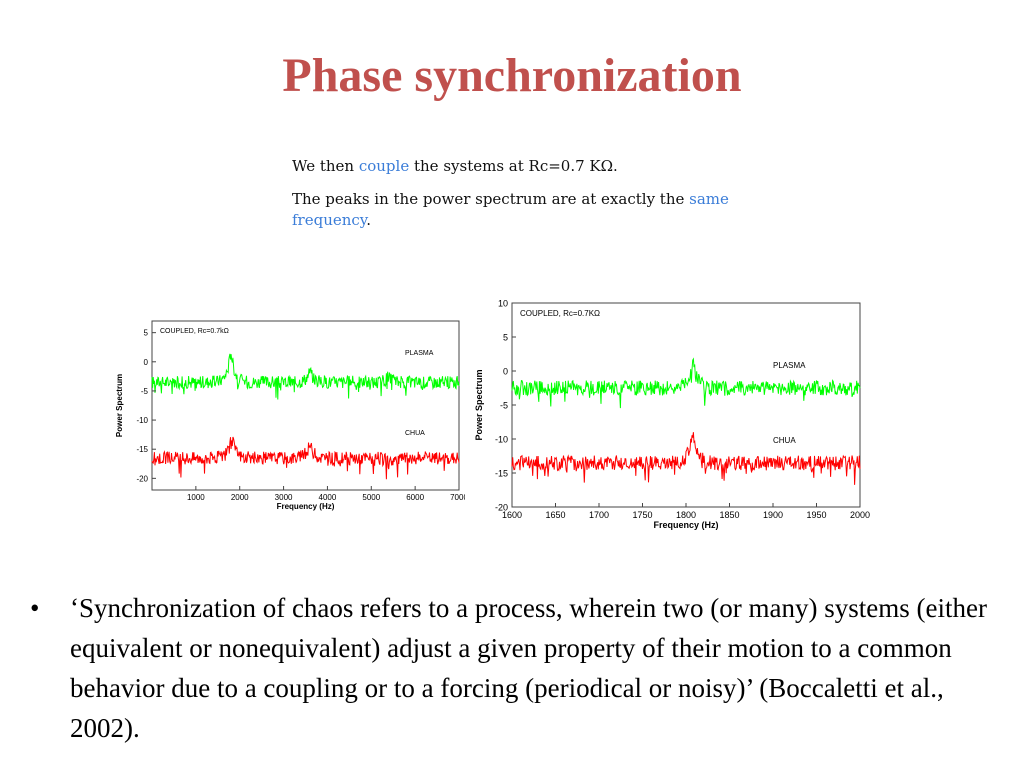  What do you see at coordinates (384, 166) in the screenshot?
I see `intro-p1-highlight: couple` at bounding box center [384, 166].